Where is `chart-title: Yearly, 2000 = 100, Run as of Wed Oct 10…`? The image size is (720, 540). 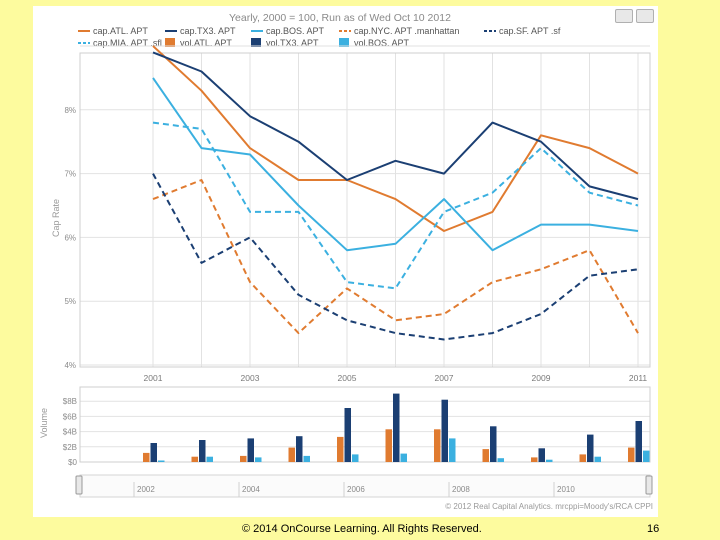
chart-title: Yearly, 2000 = 100, Run as of Wed Oct 10… is located at coordinates (340, 18).